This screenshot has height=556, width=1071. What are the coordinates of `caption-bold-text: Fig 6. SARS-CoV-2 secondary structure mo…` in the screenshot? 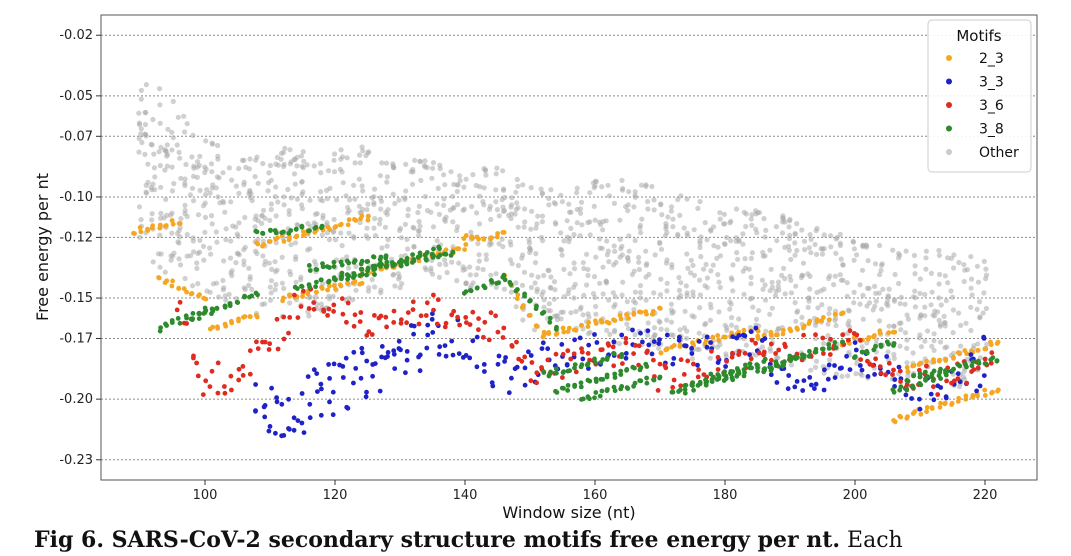 It's located at (437, 540).